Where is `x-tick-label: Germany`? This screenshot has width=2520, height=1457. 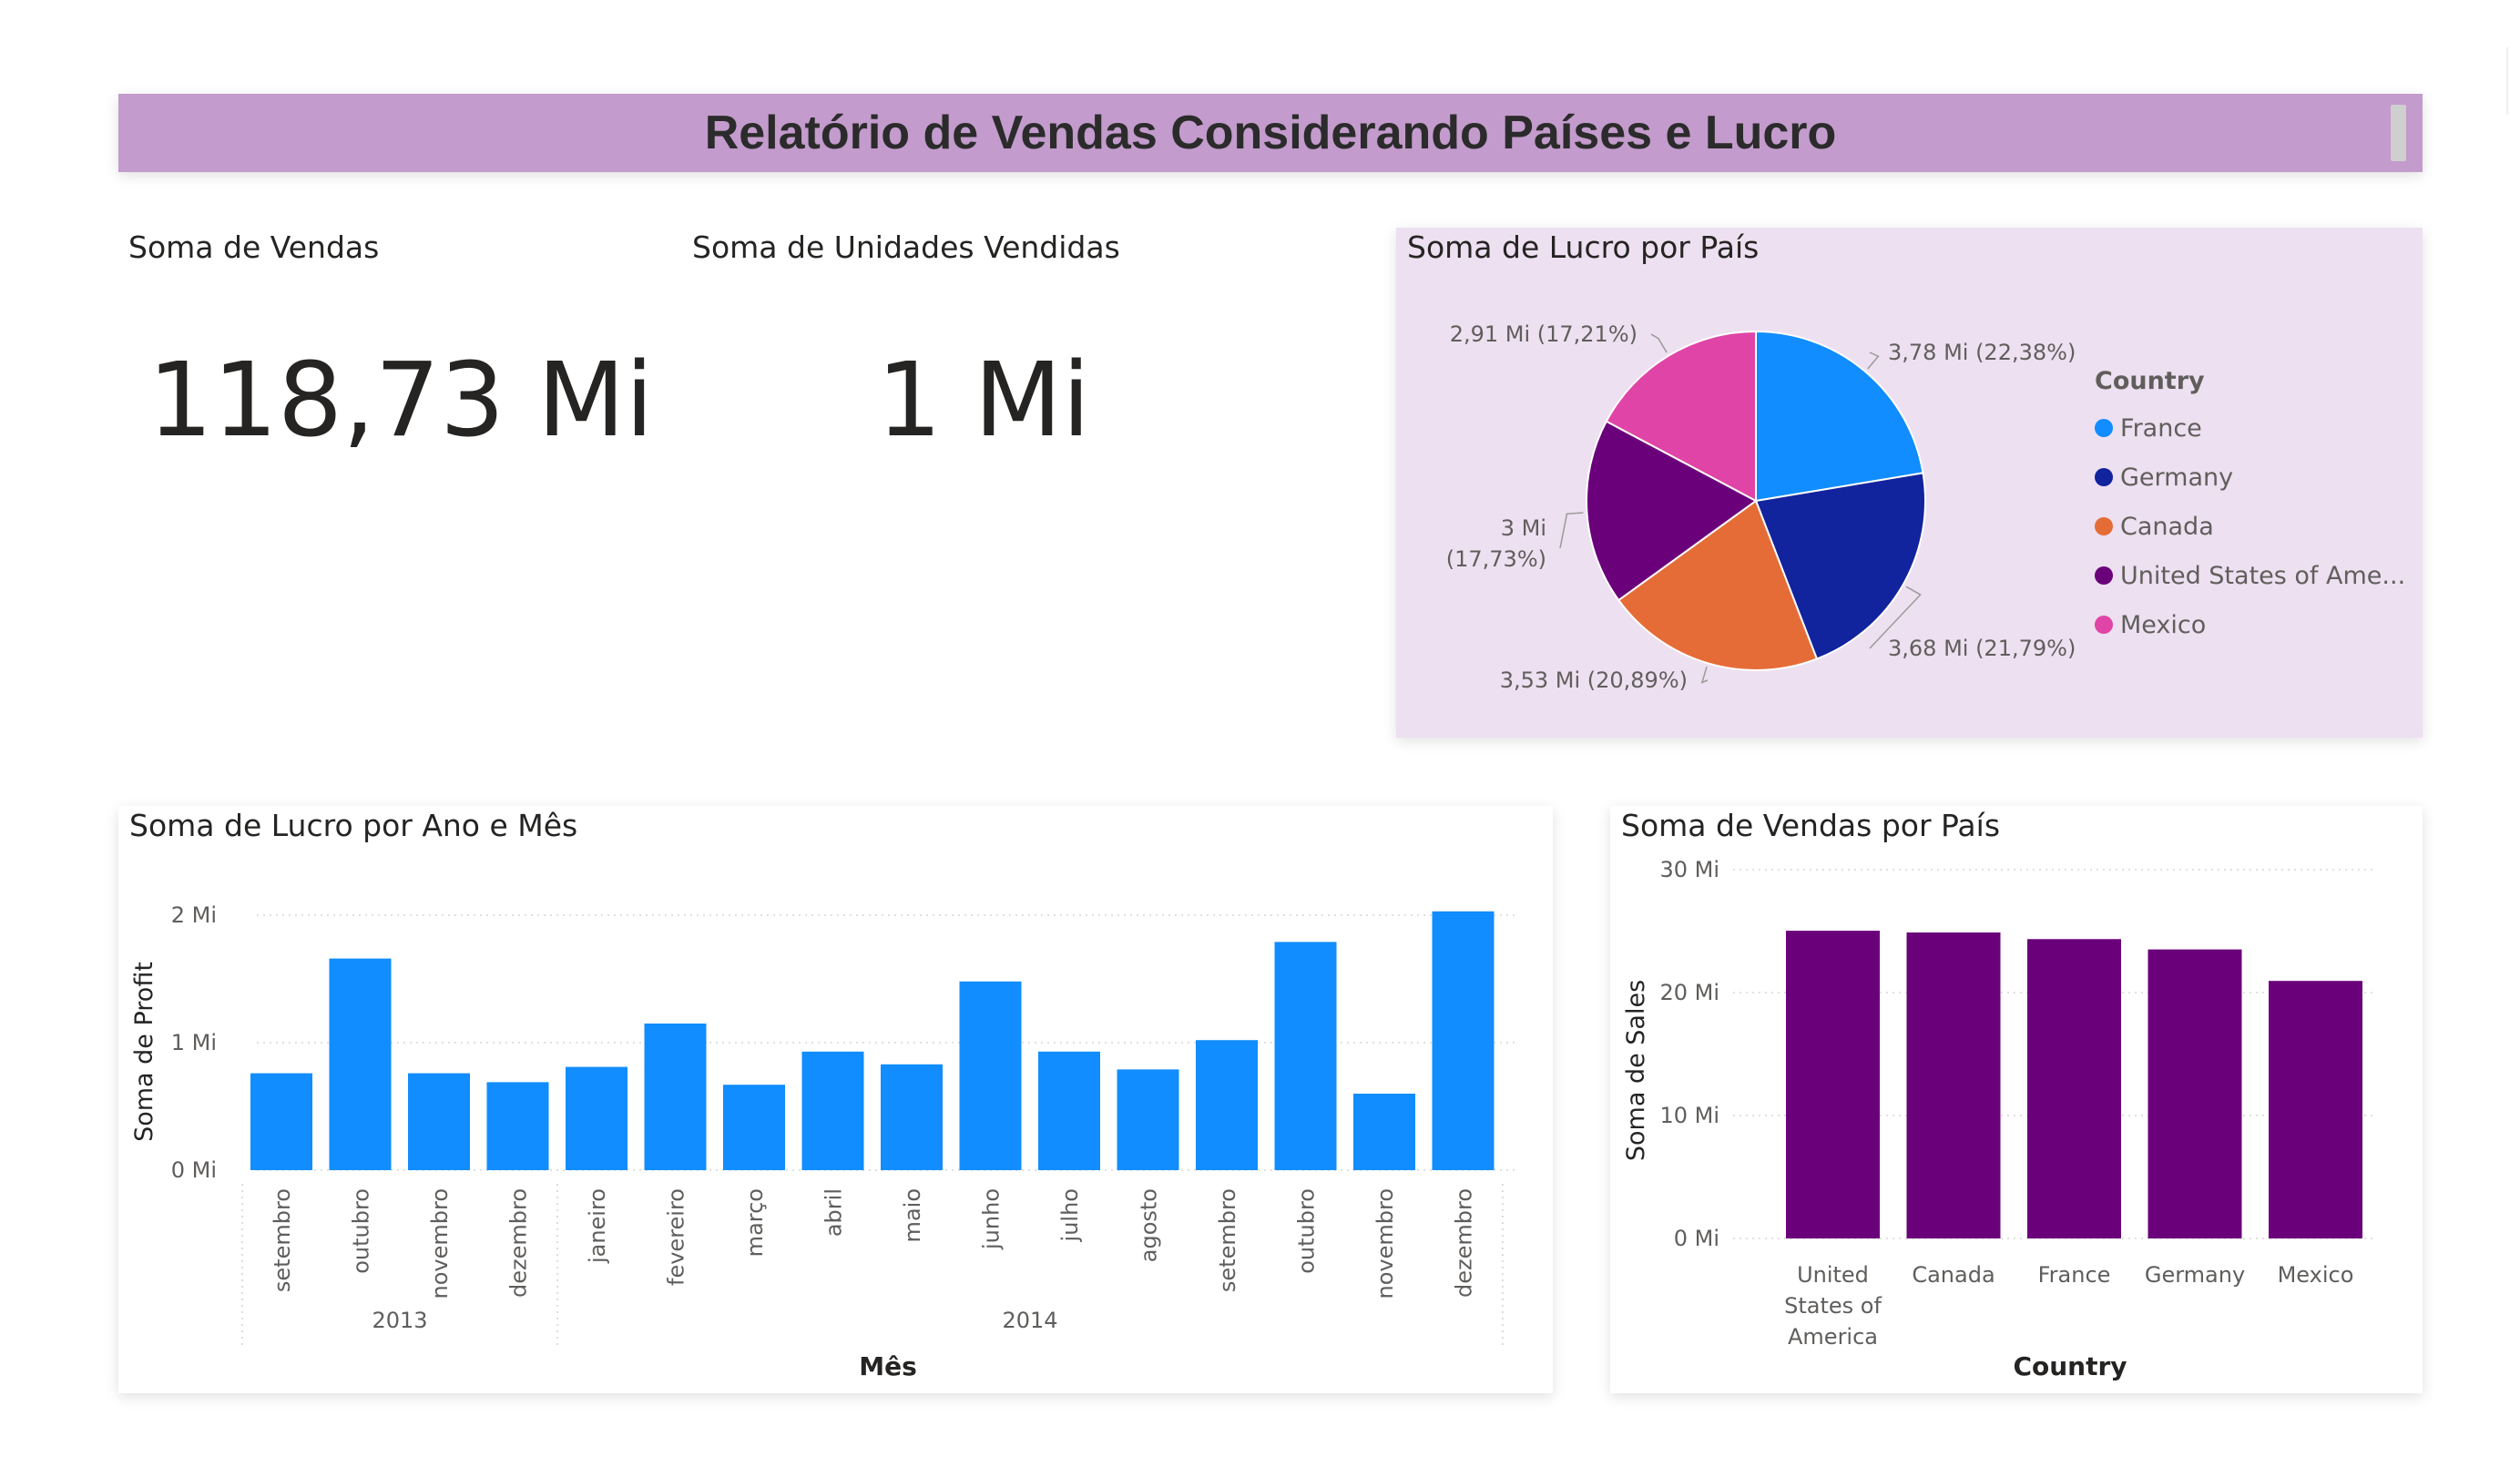
x-tick-label: Germany is located at coordinates (2195, 1275).